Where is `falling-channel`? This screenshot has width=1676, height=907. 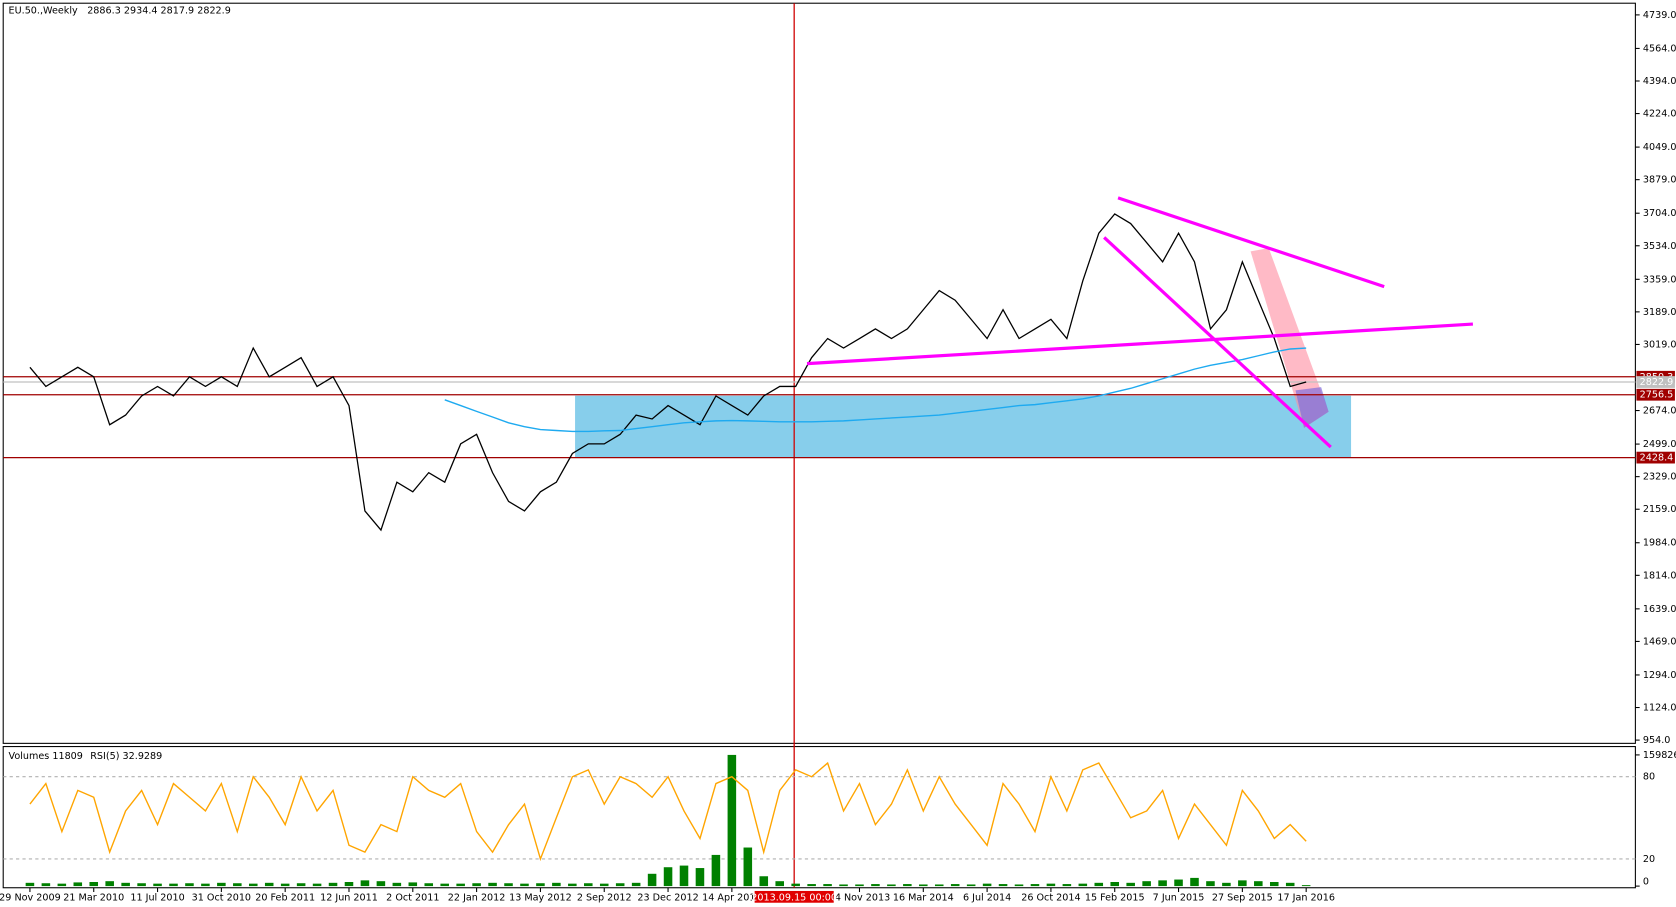 falling-channel is located at coordinates (1289, 338).